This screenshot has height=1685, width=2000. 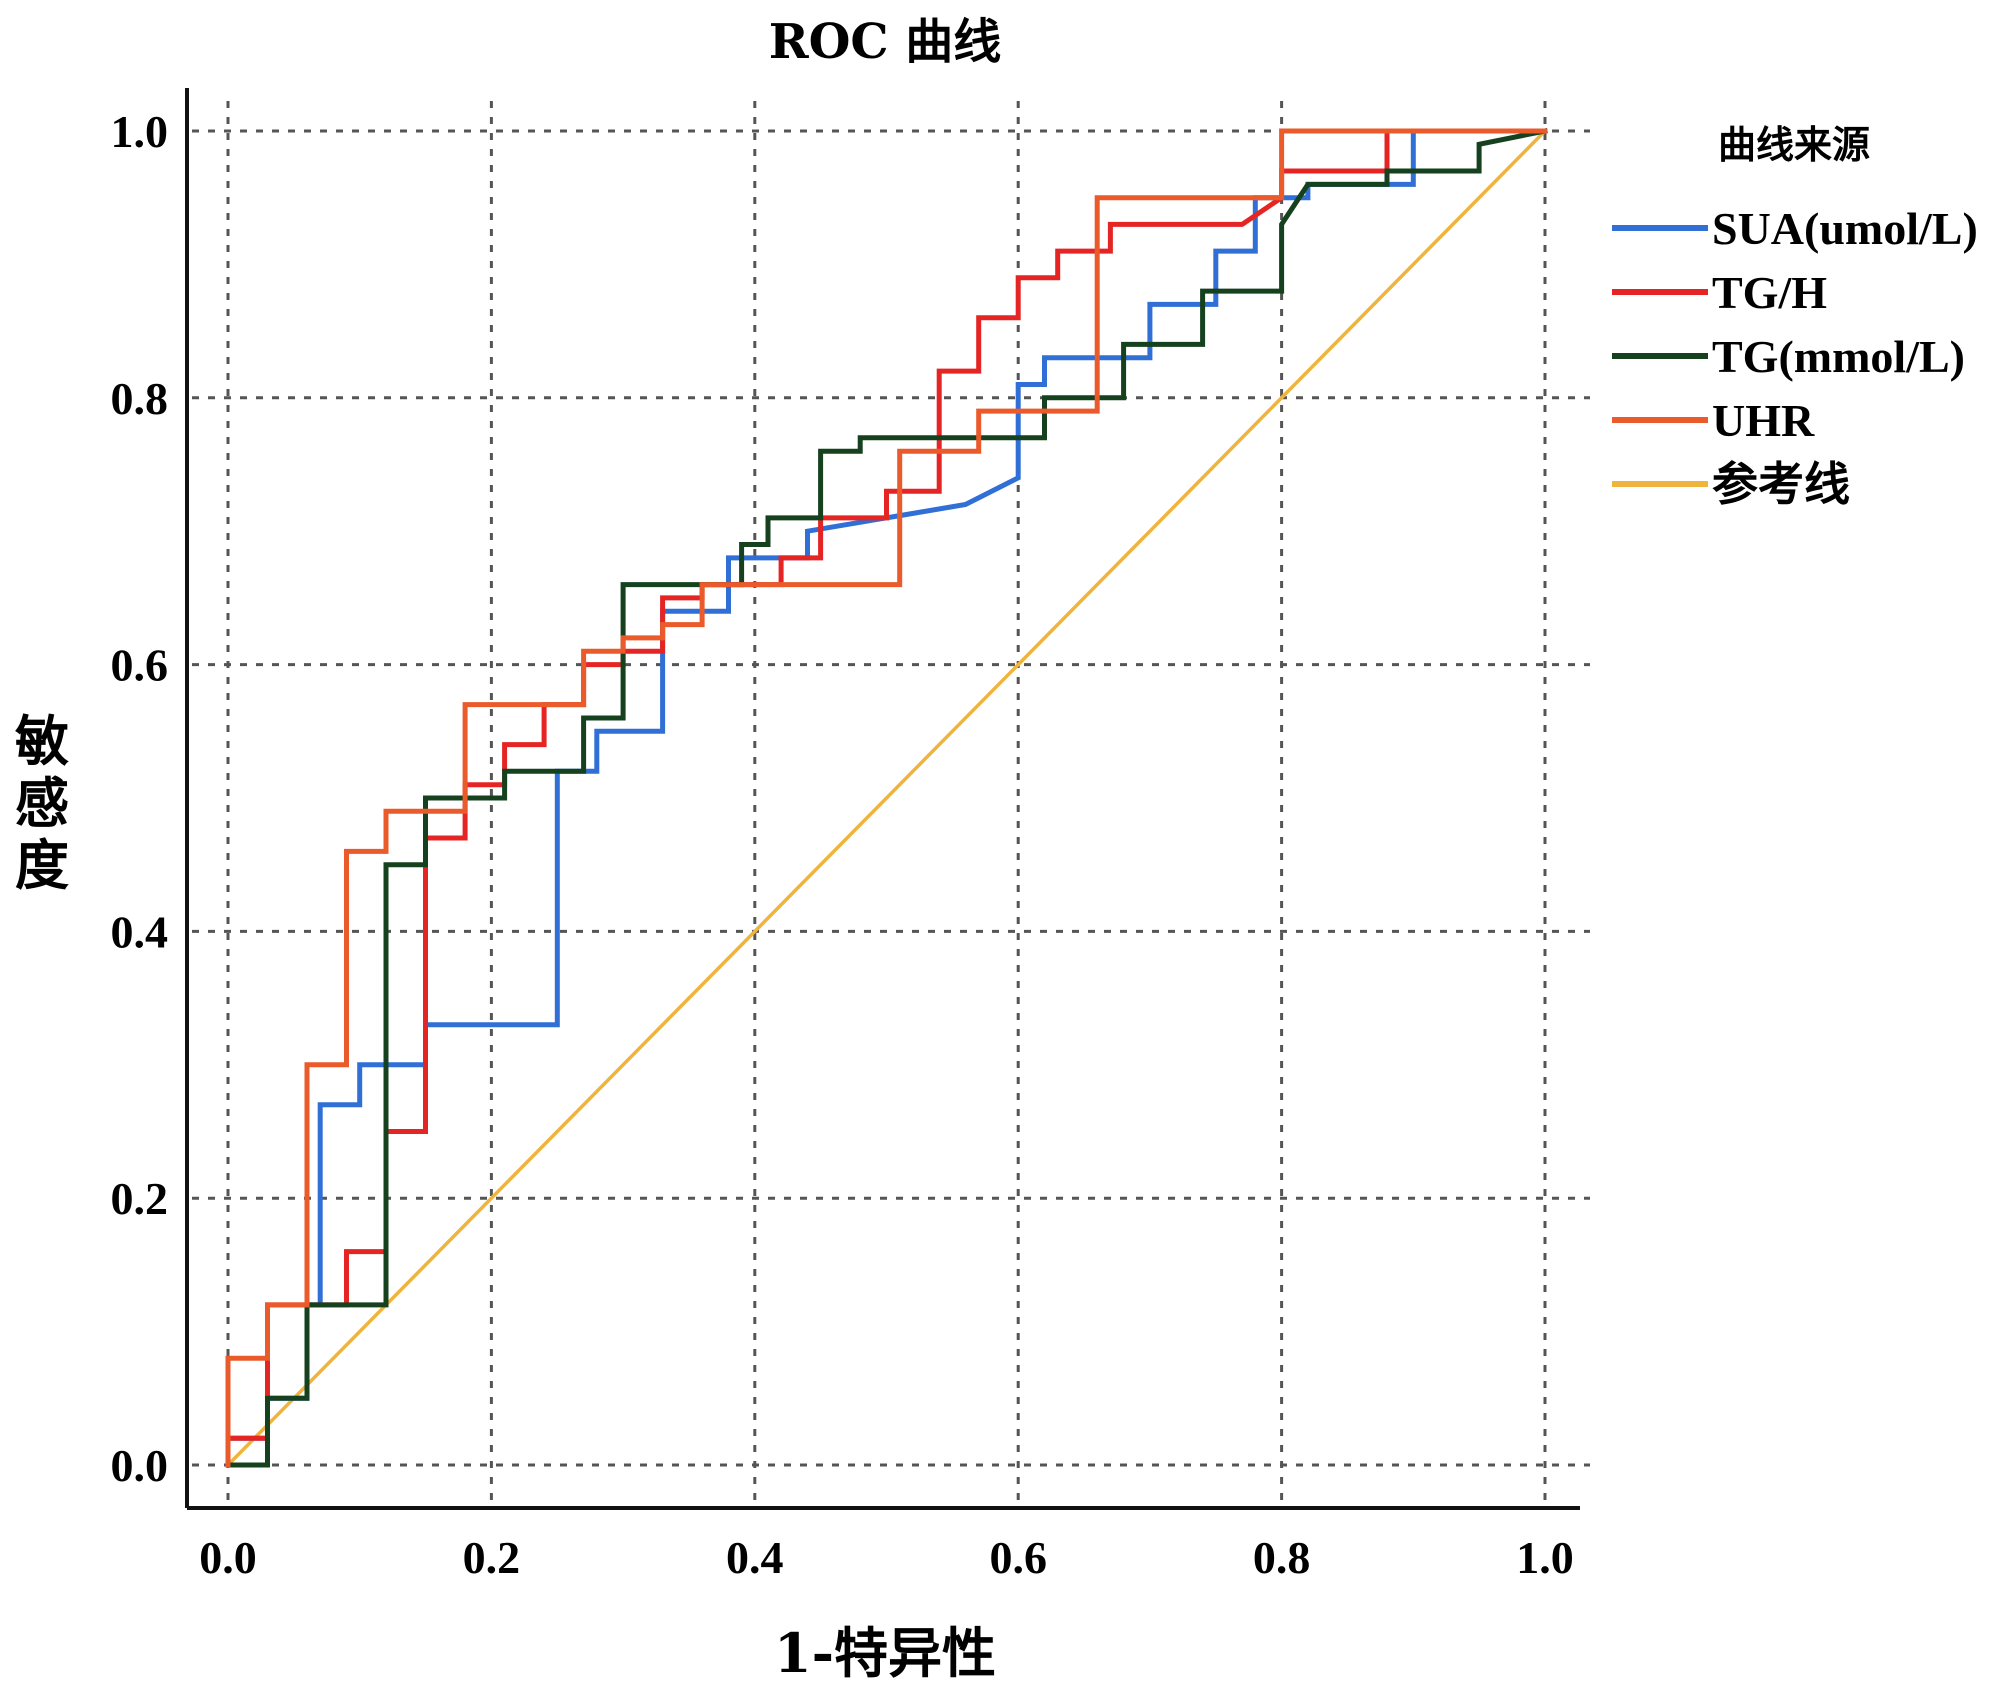 I want to click on x-tick-label: 0.2, so click(x=492, y=1557).